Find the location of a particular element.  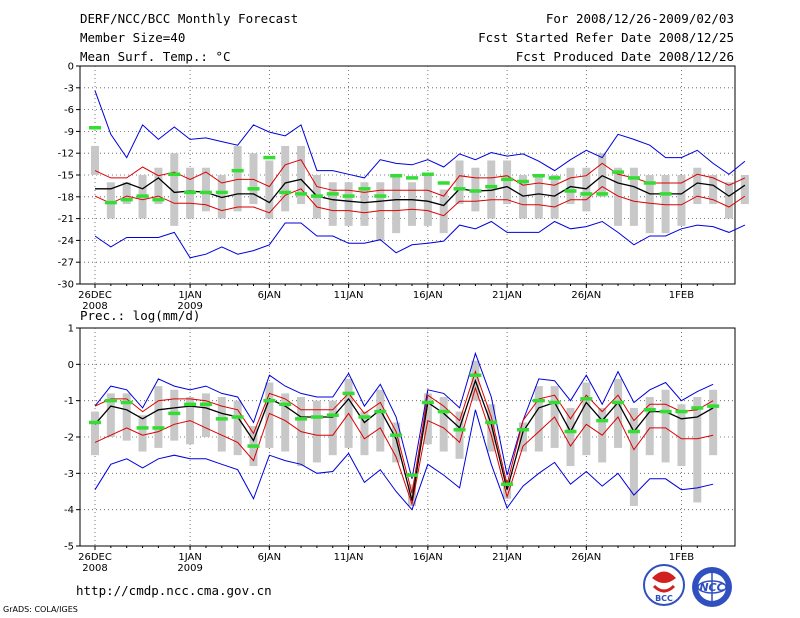

temp-xtick-label: 16JAN is located at coordinates (428, 295).